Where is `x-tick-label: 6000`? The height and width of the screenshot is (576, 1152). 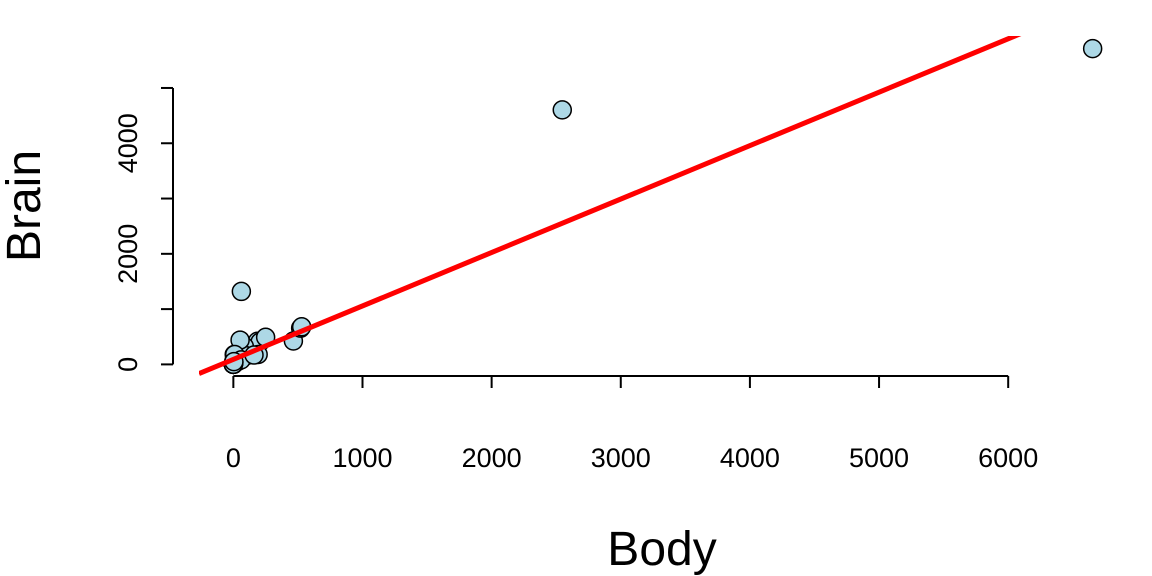 x-tick-label: 6000 is located at coordinates (1008, 458).